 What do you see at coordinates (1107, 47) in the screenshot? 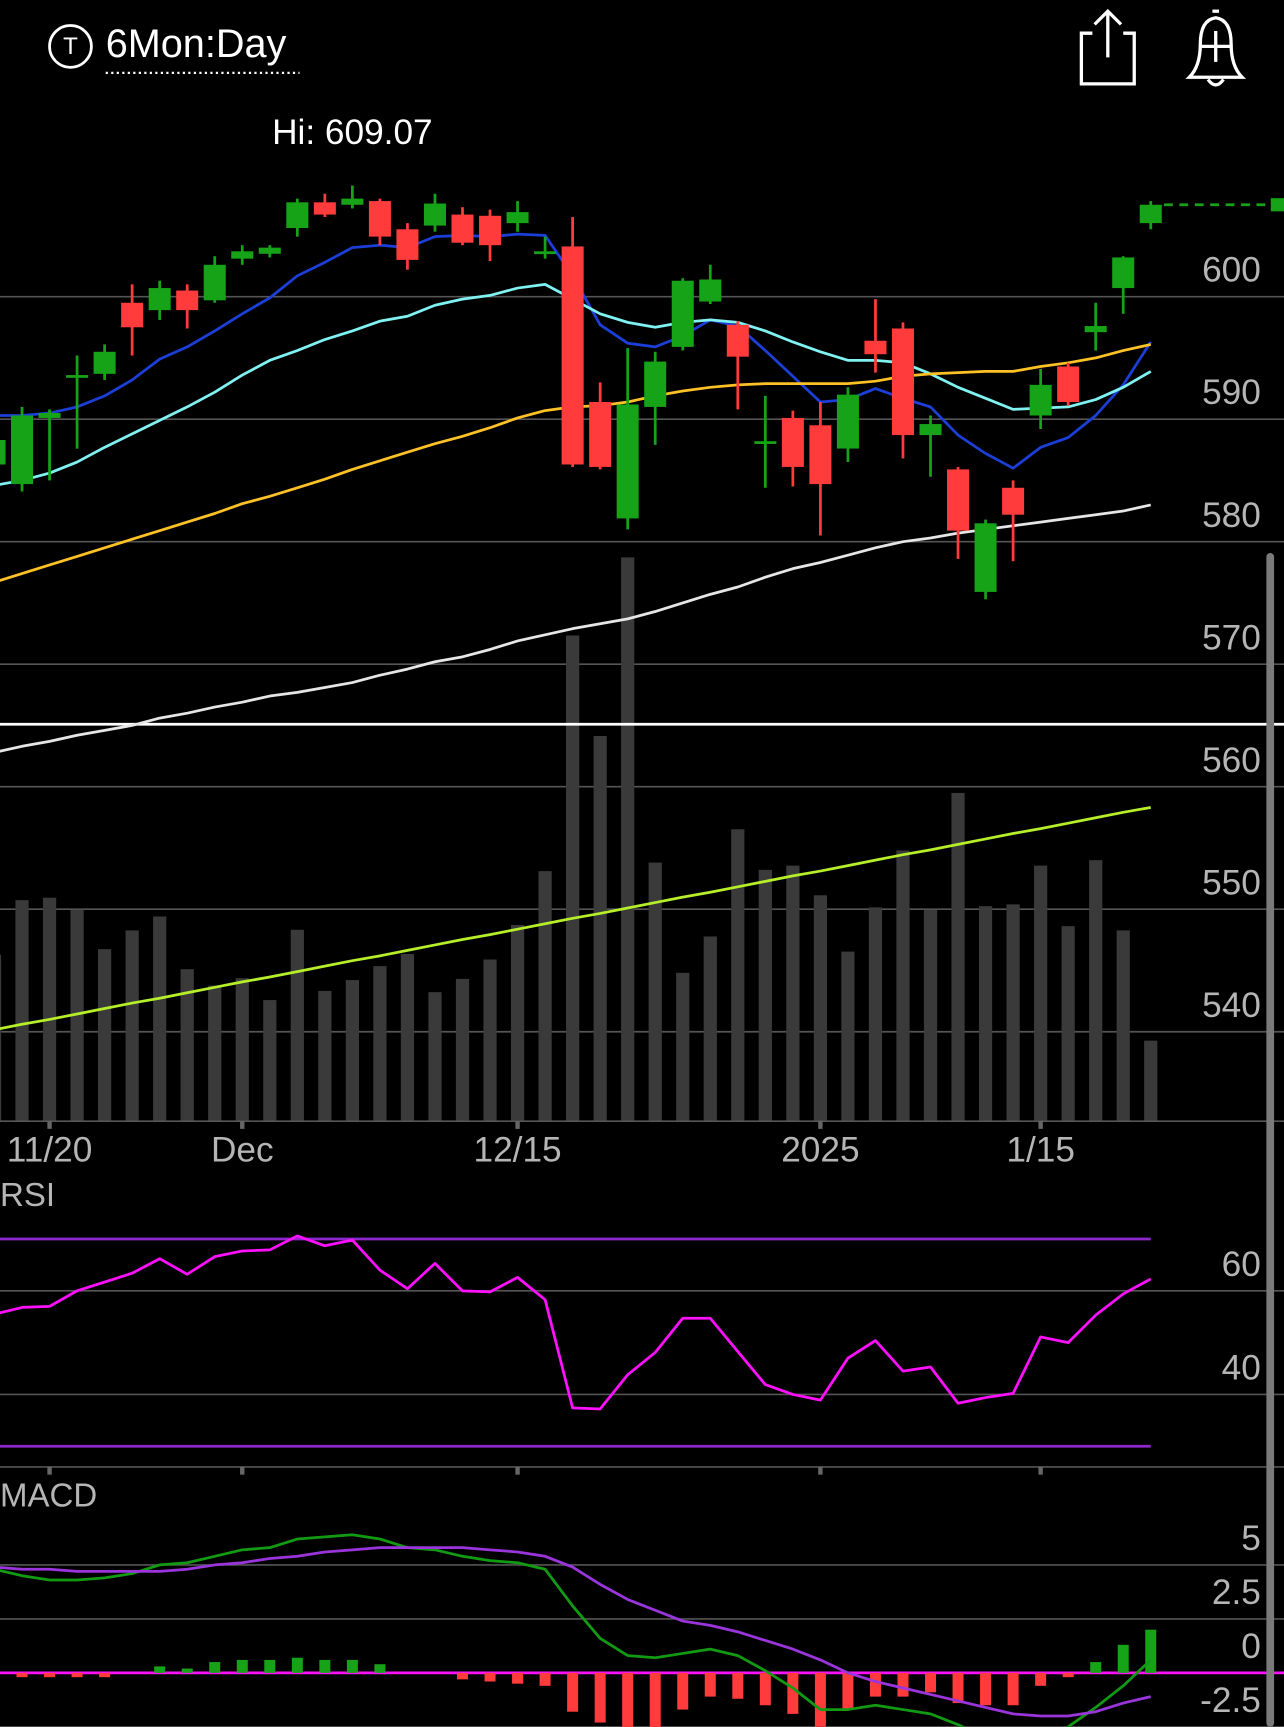
I see `share-button` at bounding box center [1107, 47].